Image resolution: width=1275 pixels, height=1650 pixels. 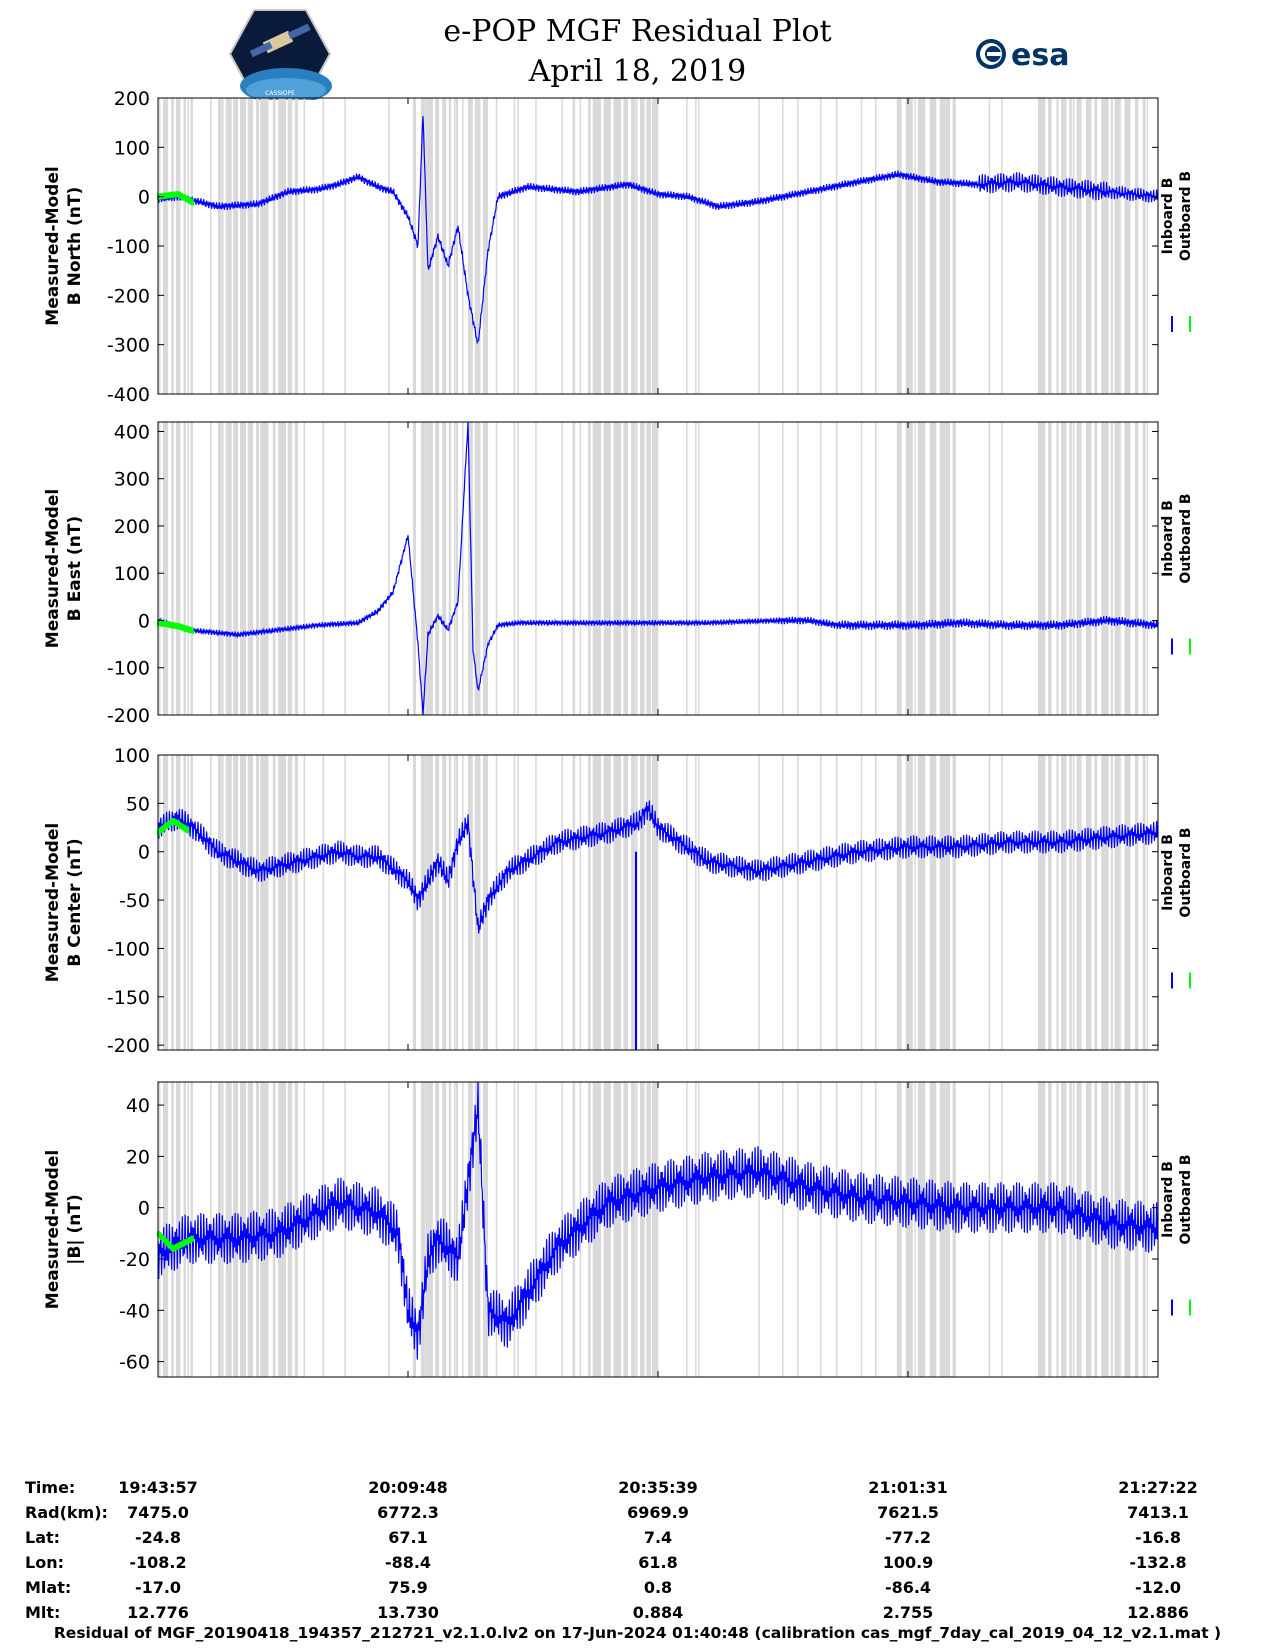 I want to click on y-tick-label: 50, so click(x=138, y=804).